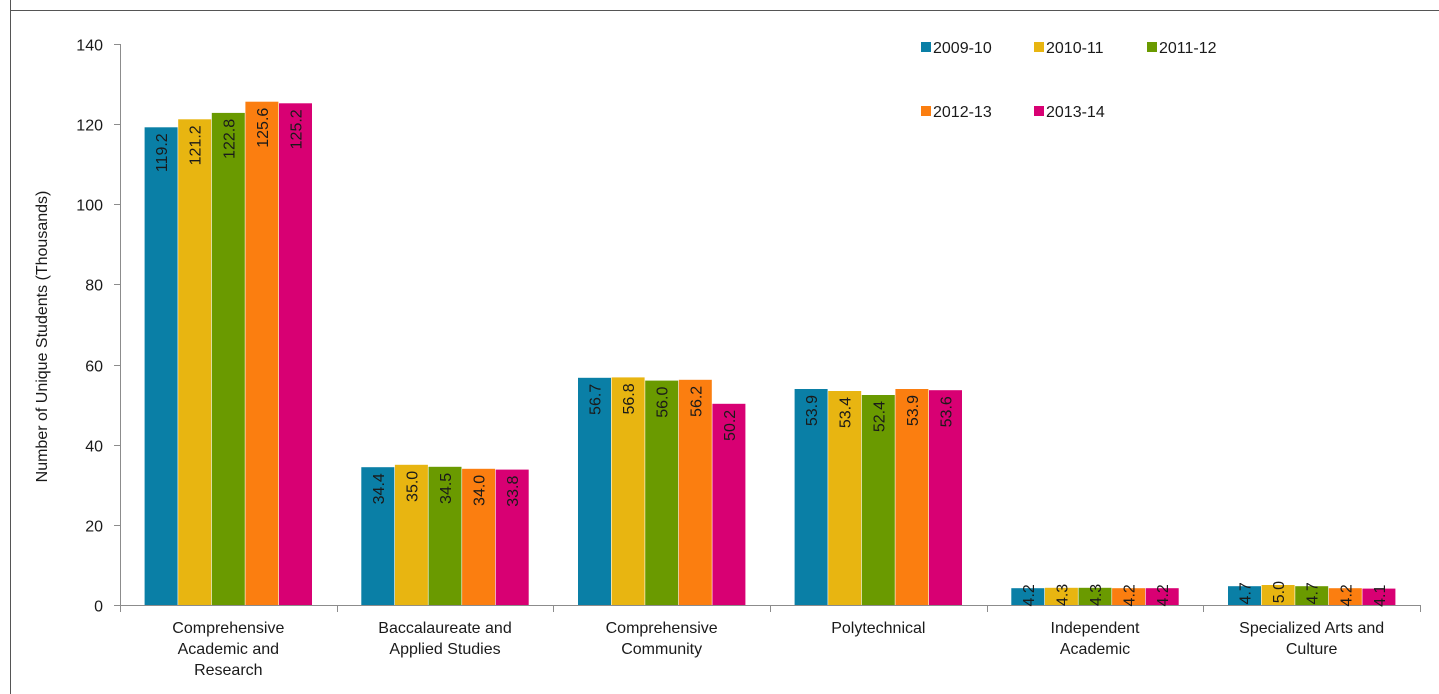 This screenshot has width=1439, height=694. What do you see at coordinates (480, 490) in the screenshot?
I see `data-label-2012-13: 34.0` at bounding box center [480, 490].